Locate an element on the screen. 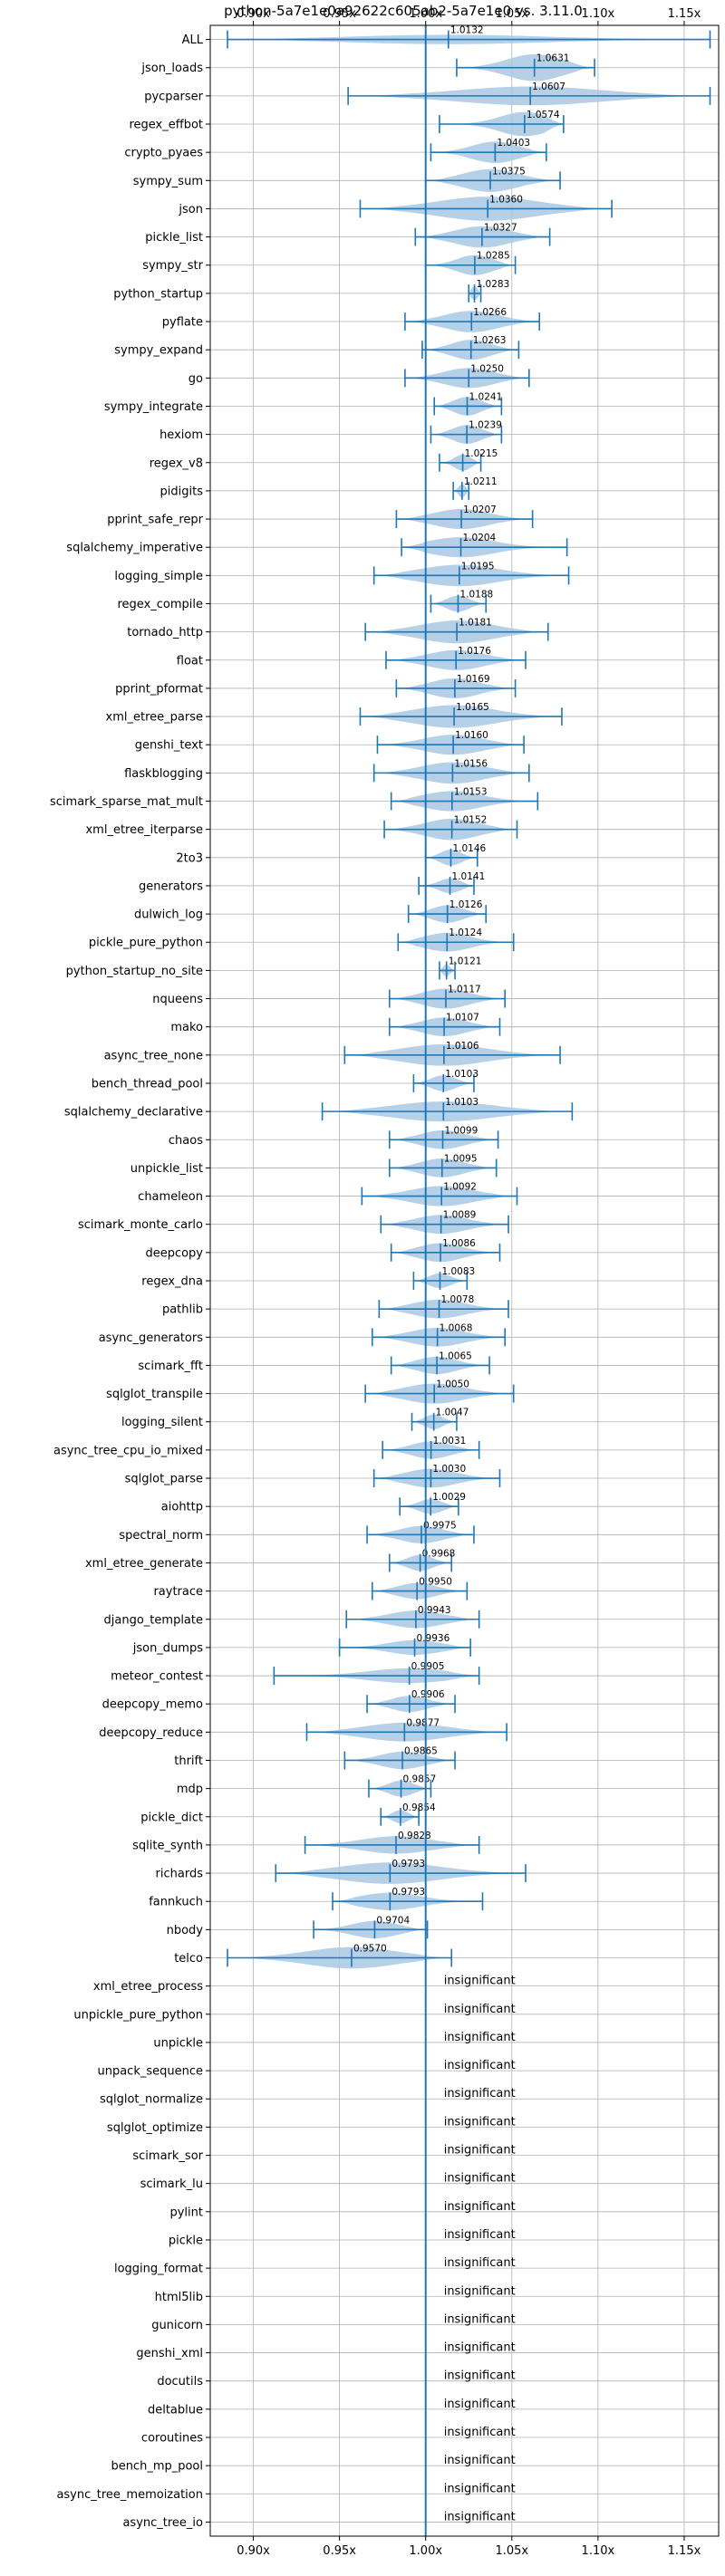 Image resolution: width=725 pixels, height=2576 pixels. mean-value-label: 0.9854 is located at coordinates (419, 1807).